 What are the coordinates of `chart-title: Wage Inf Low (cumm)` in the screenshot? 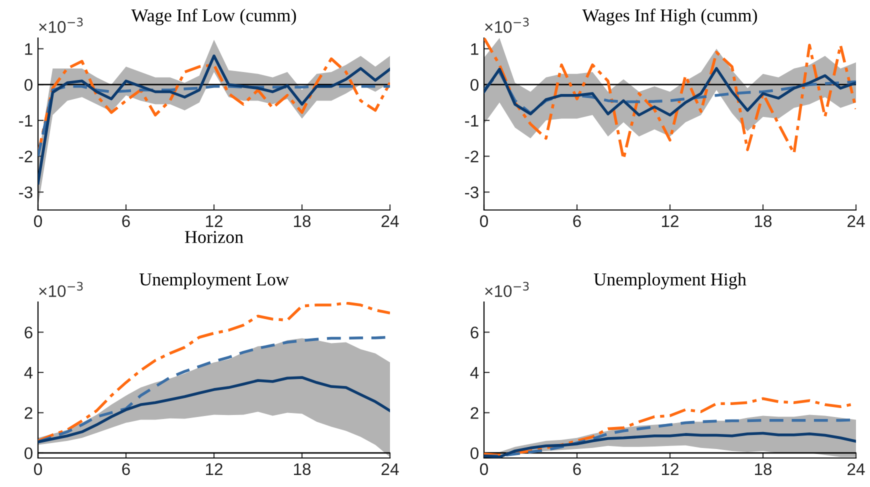 It's located at (213, 17).